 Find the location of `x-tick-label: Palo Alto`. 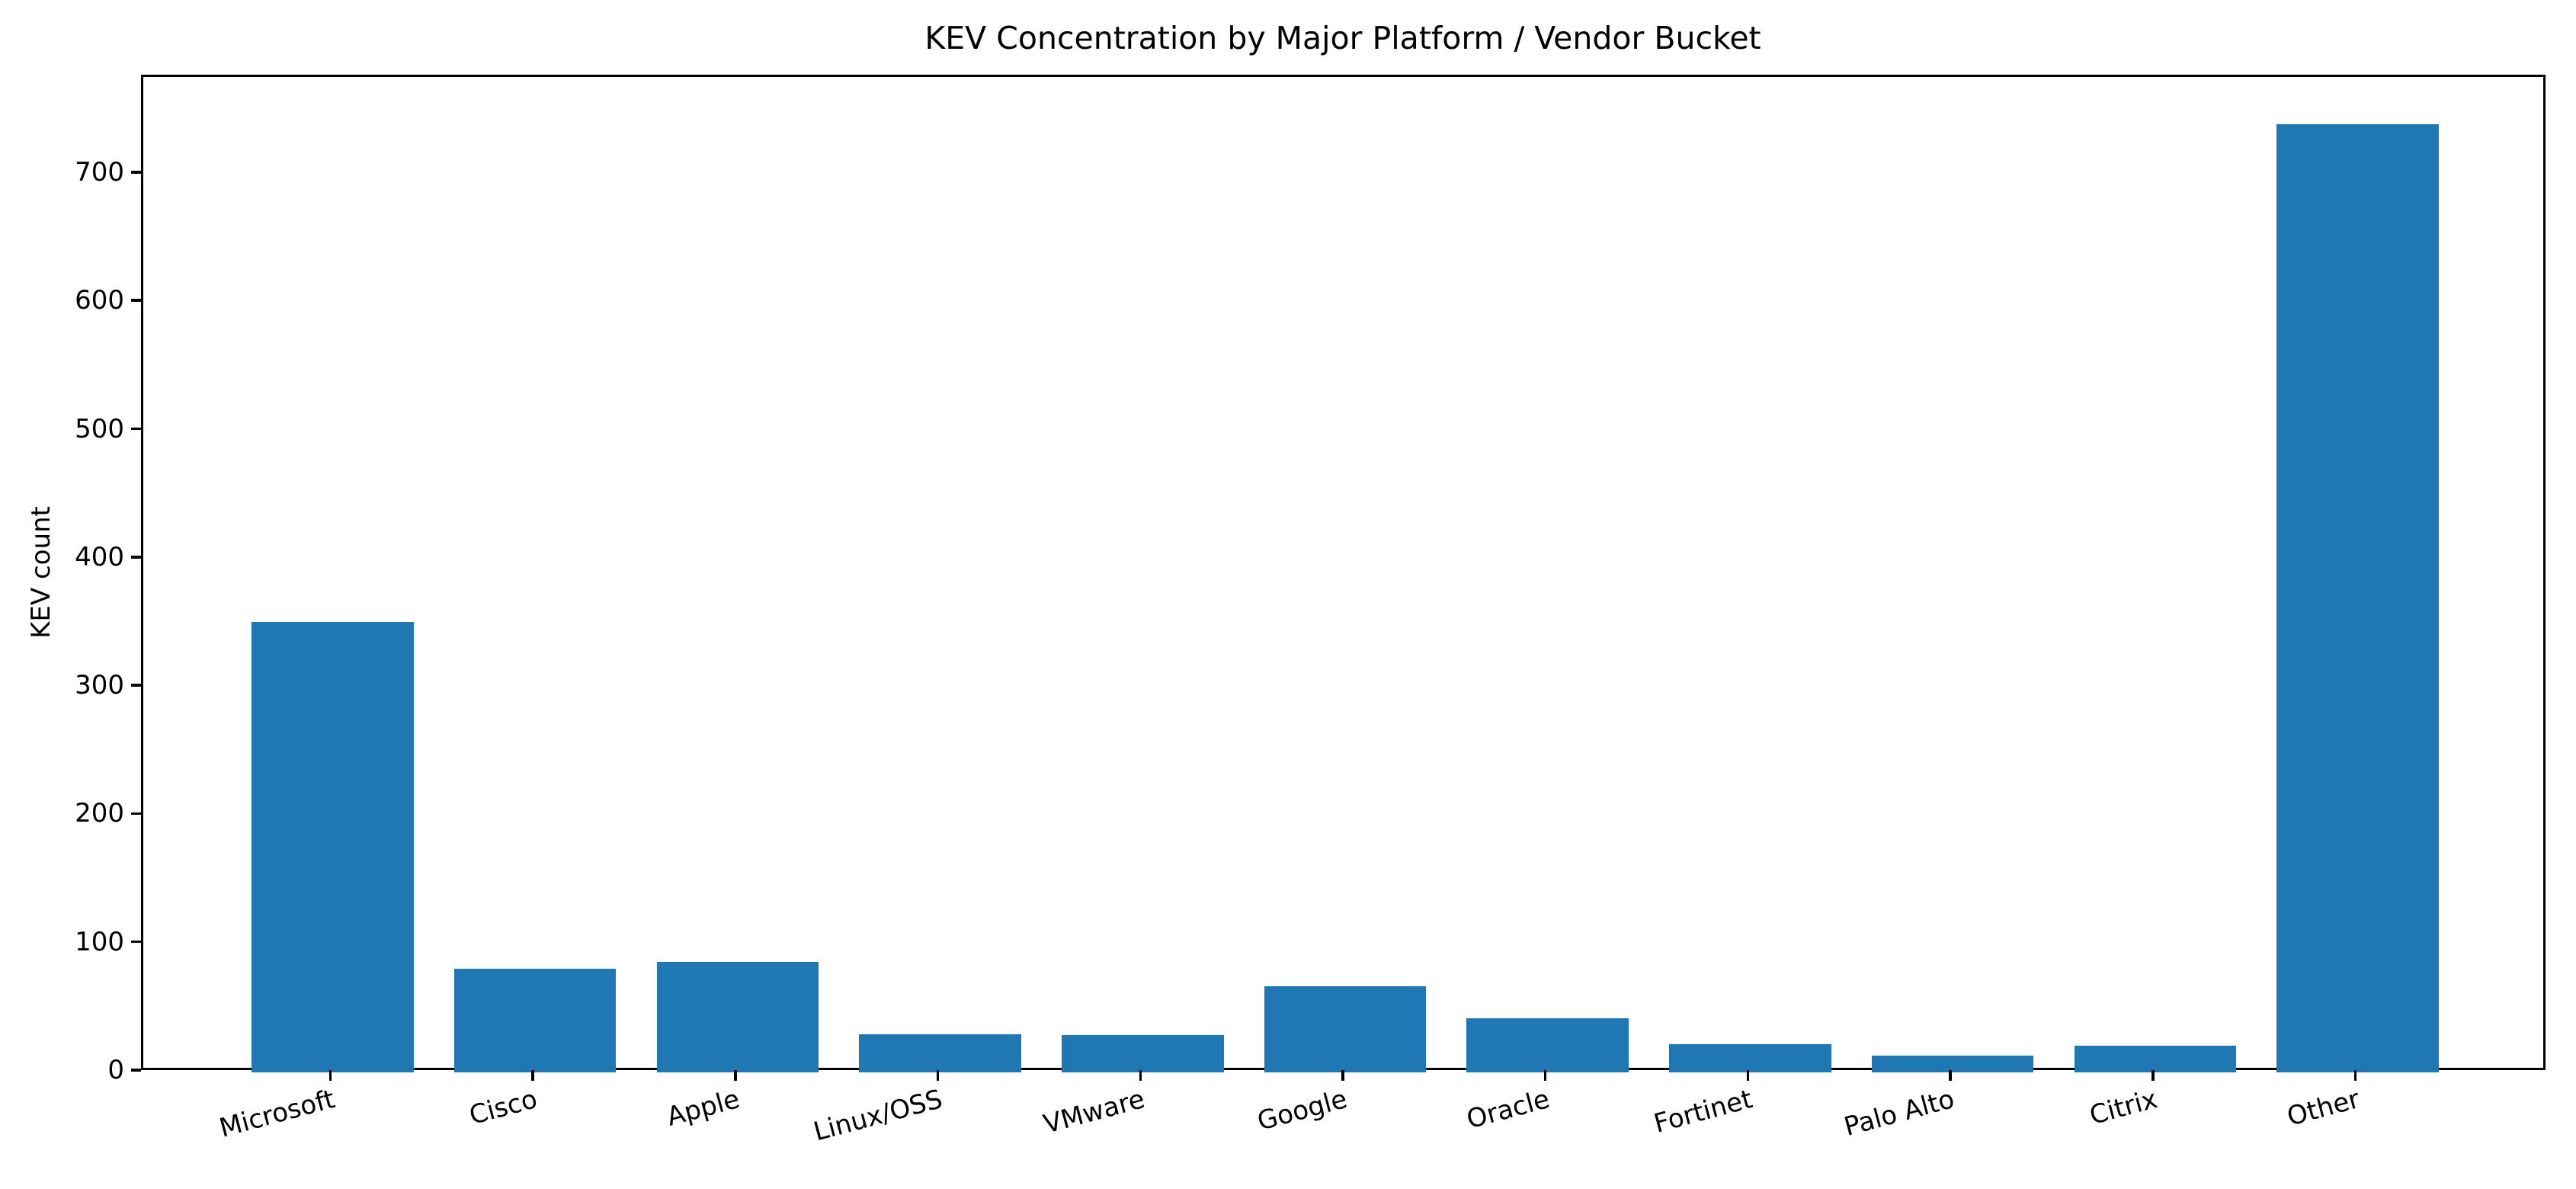

x-tick-label: Palo Alto is located at coordinates (1899, 1113).